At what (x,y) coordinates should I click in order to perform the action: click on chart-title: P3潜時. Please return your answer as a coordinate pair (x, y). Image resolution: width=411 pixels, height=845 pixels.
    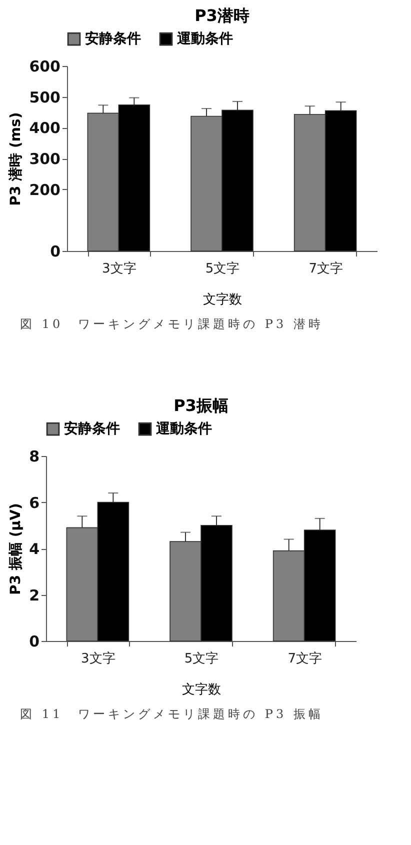
    Looking at the image, I should click on (222, 15).